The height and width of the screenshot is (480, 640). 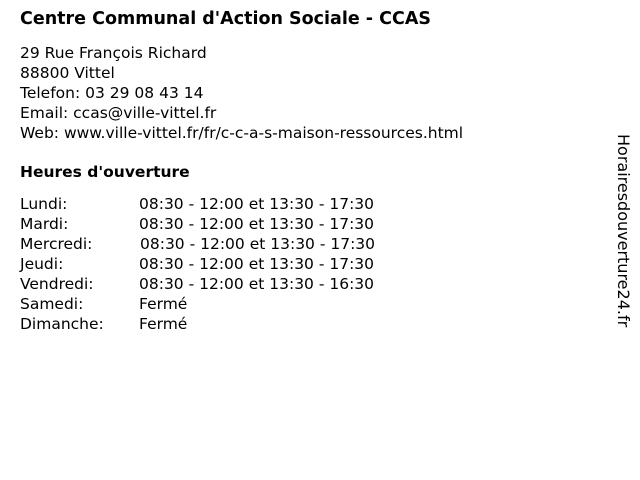 I want to click on hours-row: Jeudi: 08:30 - 12:00 et 13:30 - 17:30, so click(x=197, y=264).